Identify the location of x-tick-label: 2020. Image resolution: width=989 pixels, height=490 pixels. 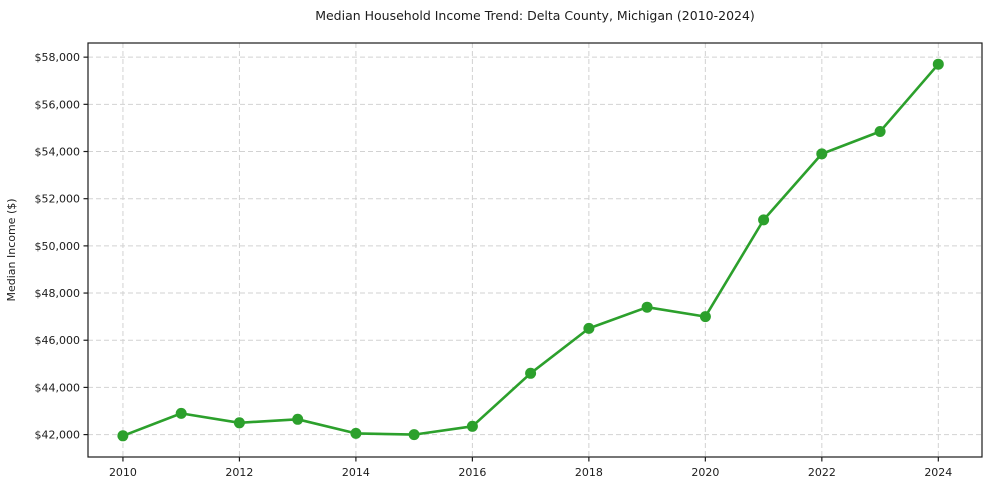
(705, 472).